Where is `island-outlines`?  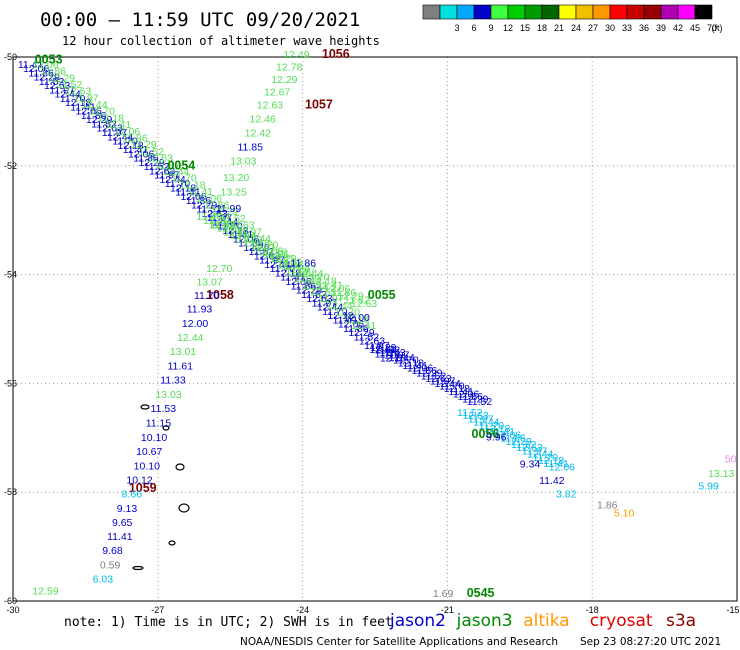 island-outlines is located at coordinates (161, 487).